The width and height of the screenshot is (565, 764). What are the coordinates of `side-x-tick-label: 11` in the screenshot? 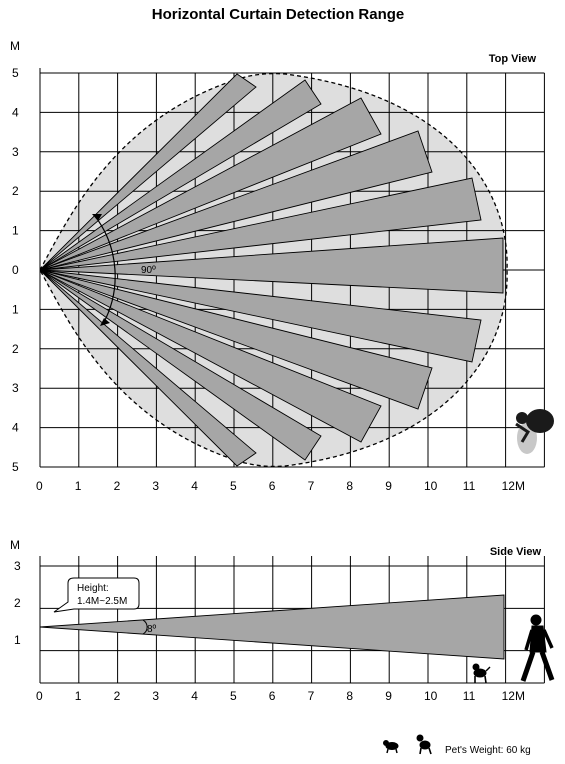 It's located at (469, 696).